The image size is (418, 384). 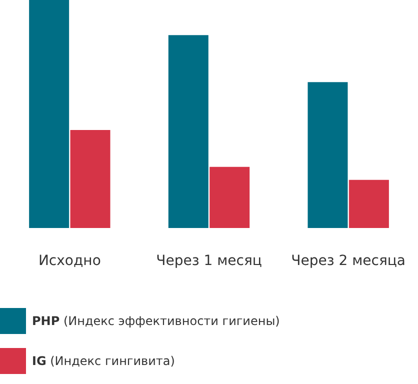 What do you see at coordinates (69, 261) in the screenshot?
I see `x-tick-label: Исходно` at bounding box center [69, 261].